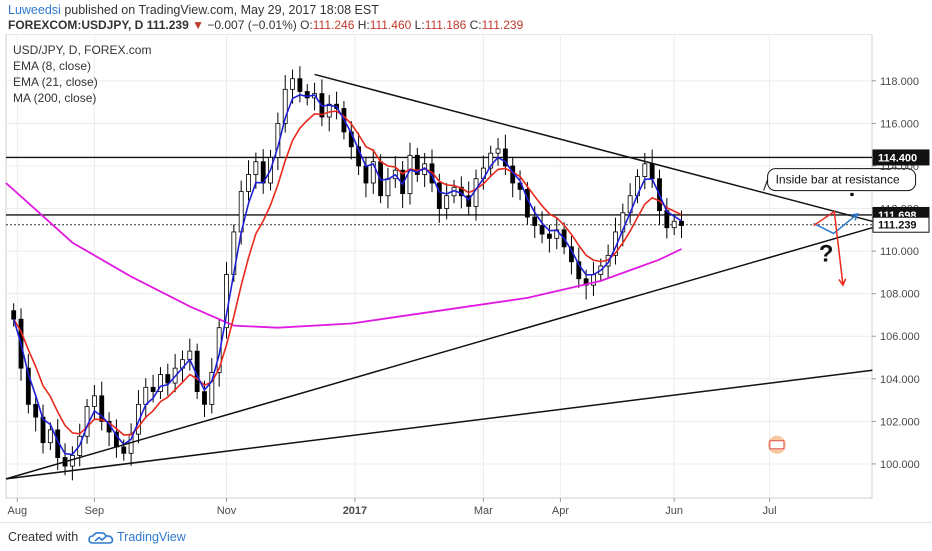 Image resolution: width=932 pixels, height=551 pixels. What do you see at coordinates (897, 158) in the screenshot?
I see `price-label-text: 114.400` at bounding box center [897, 158].